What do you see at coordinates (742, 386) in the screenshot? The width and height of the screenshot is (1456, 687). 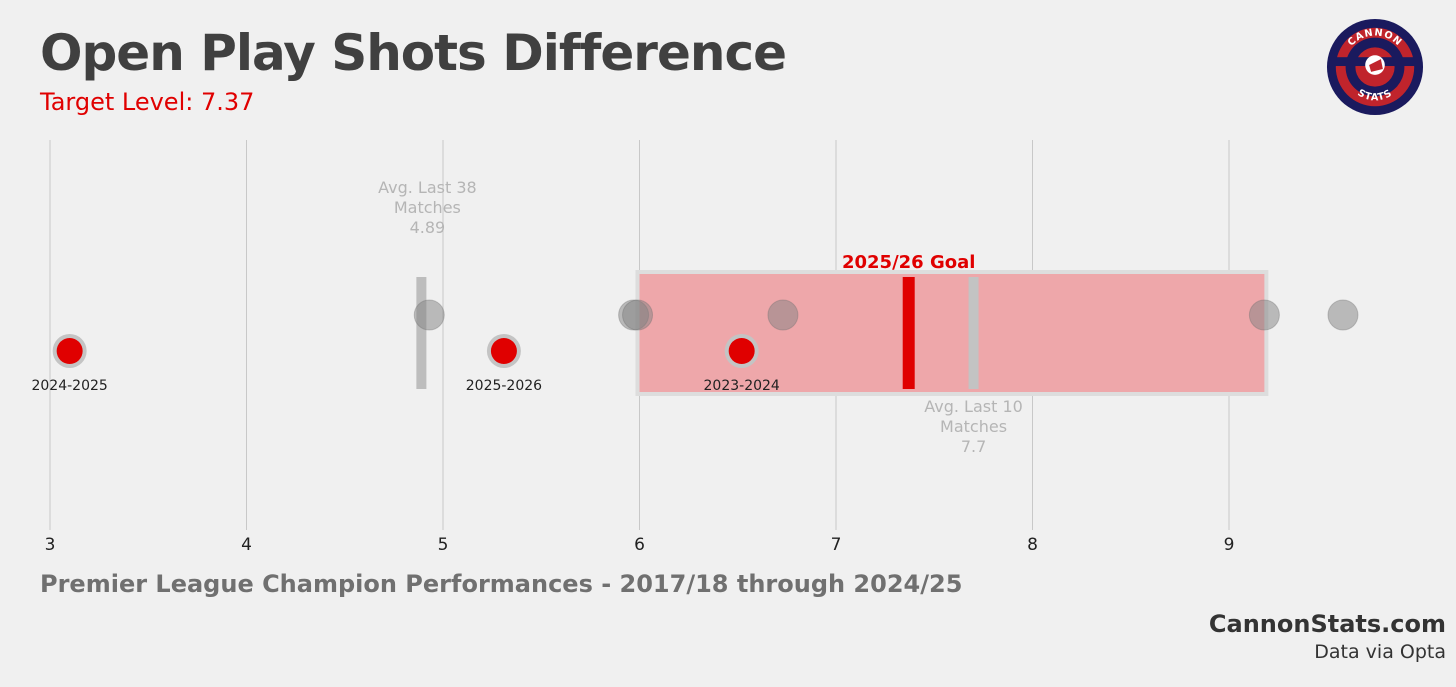 I see `season-point-label: 2023-2024` at bounding box center [742, 386].